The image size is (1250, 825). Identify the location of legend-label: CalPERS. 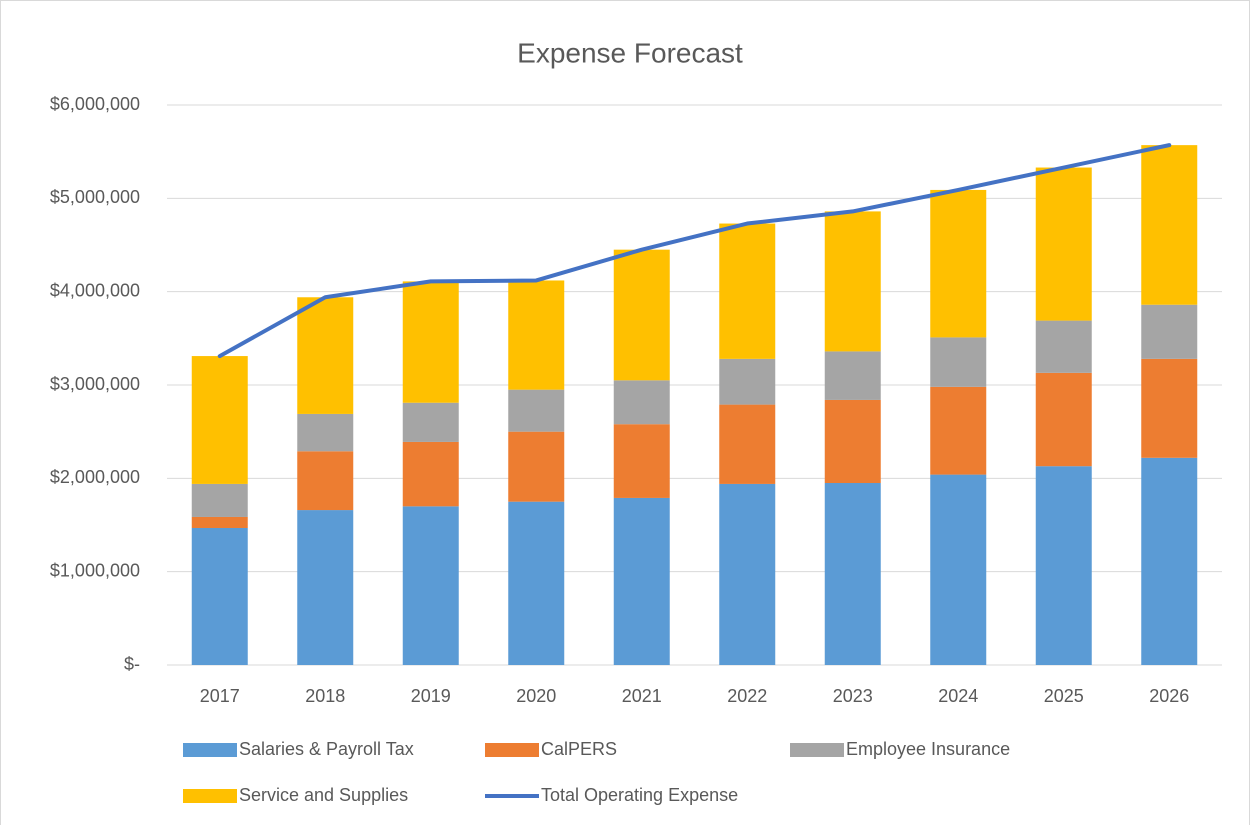
(579, 749).